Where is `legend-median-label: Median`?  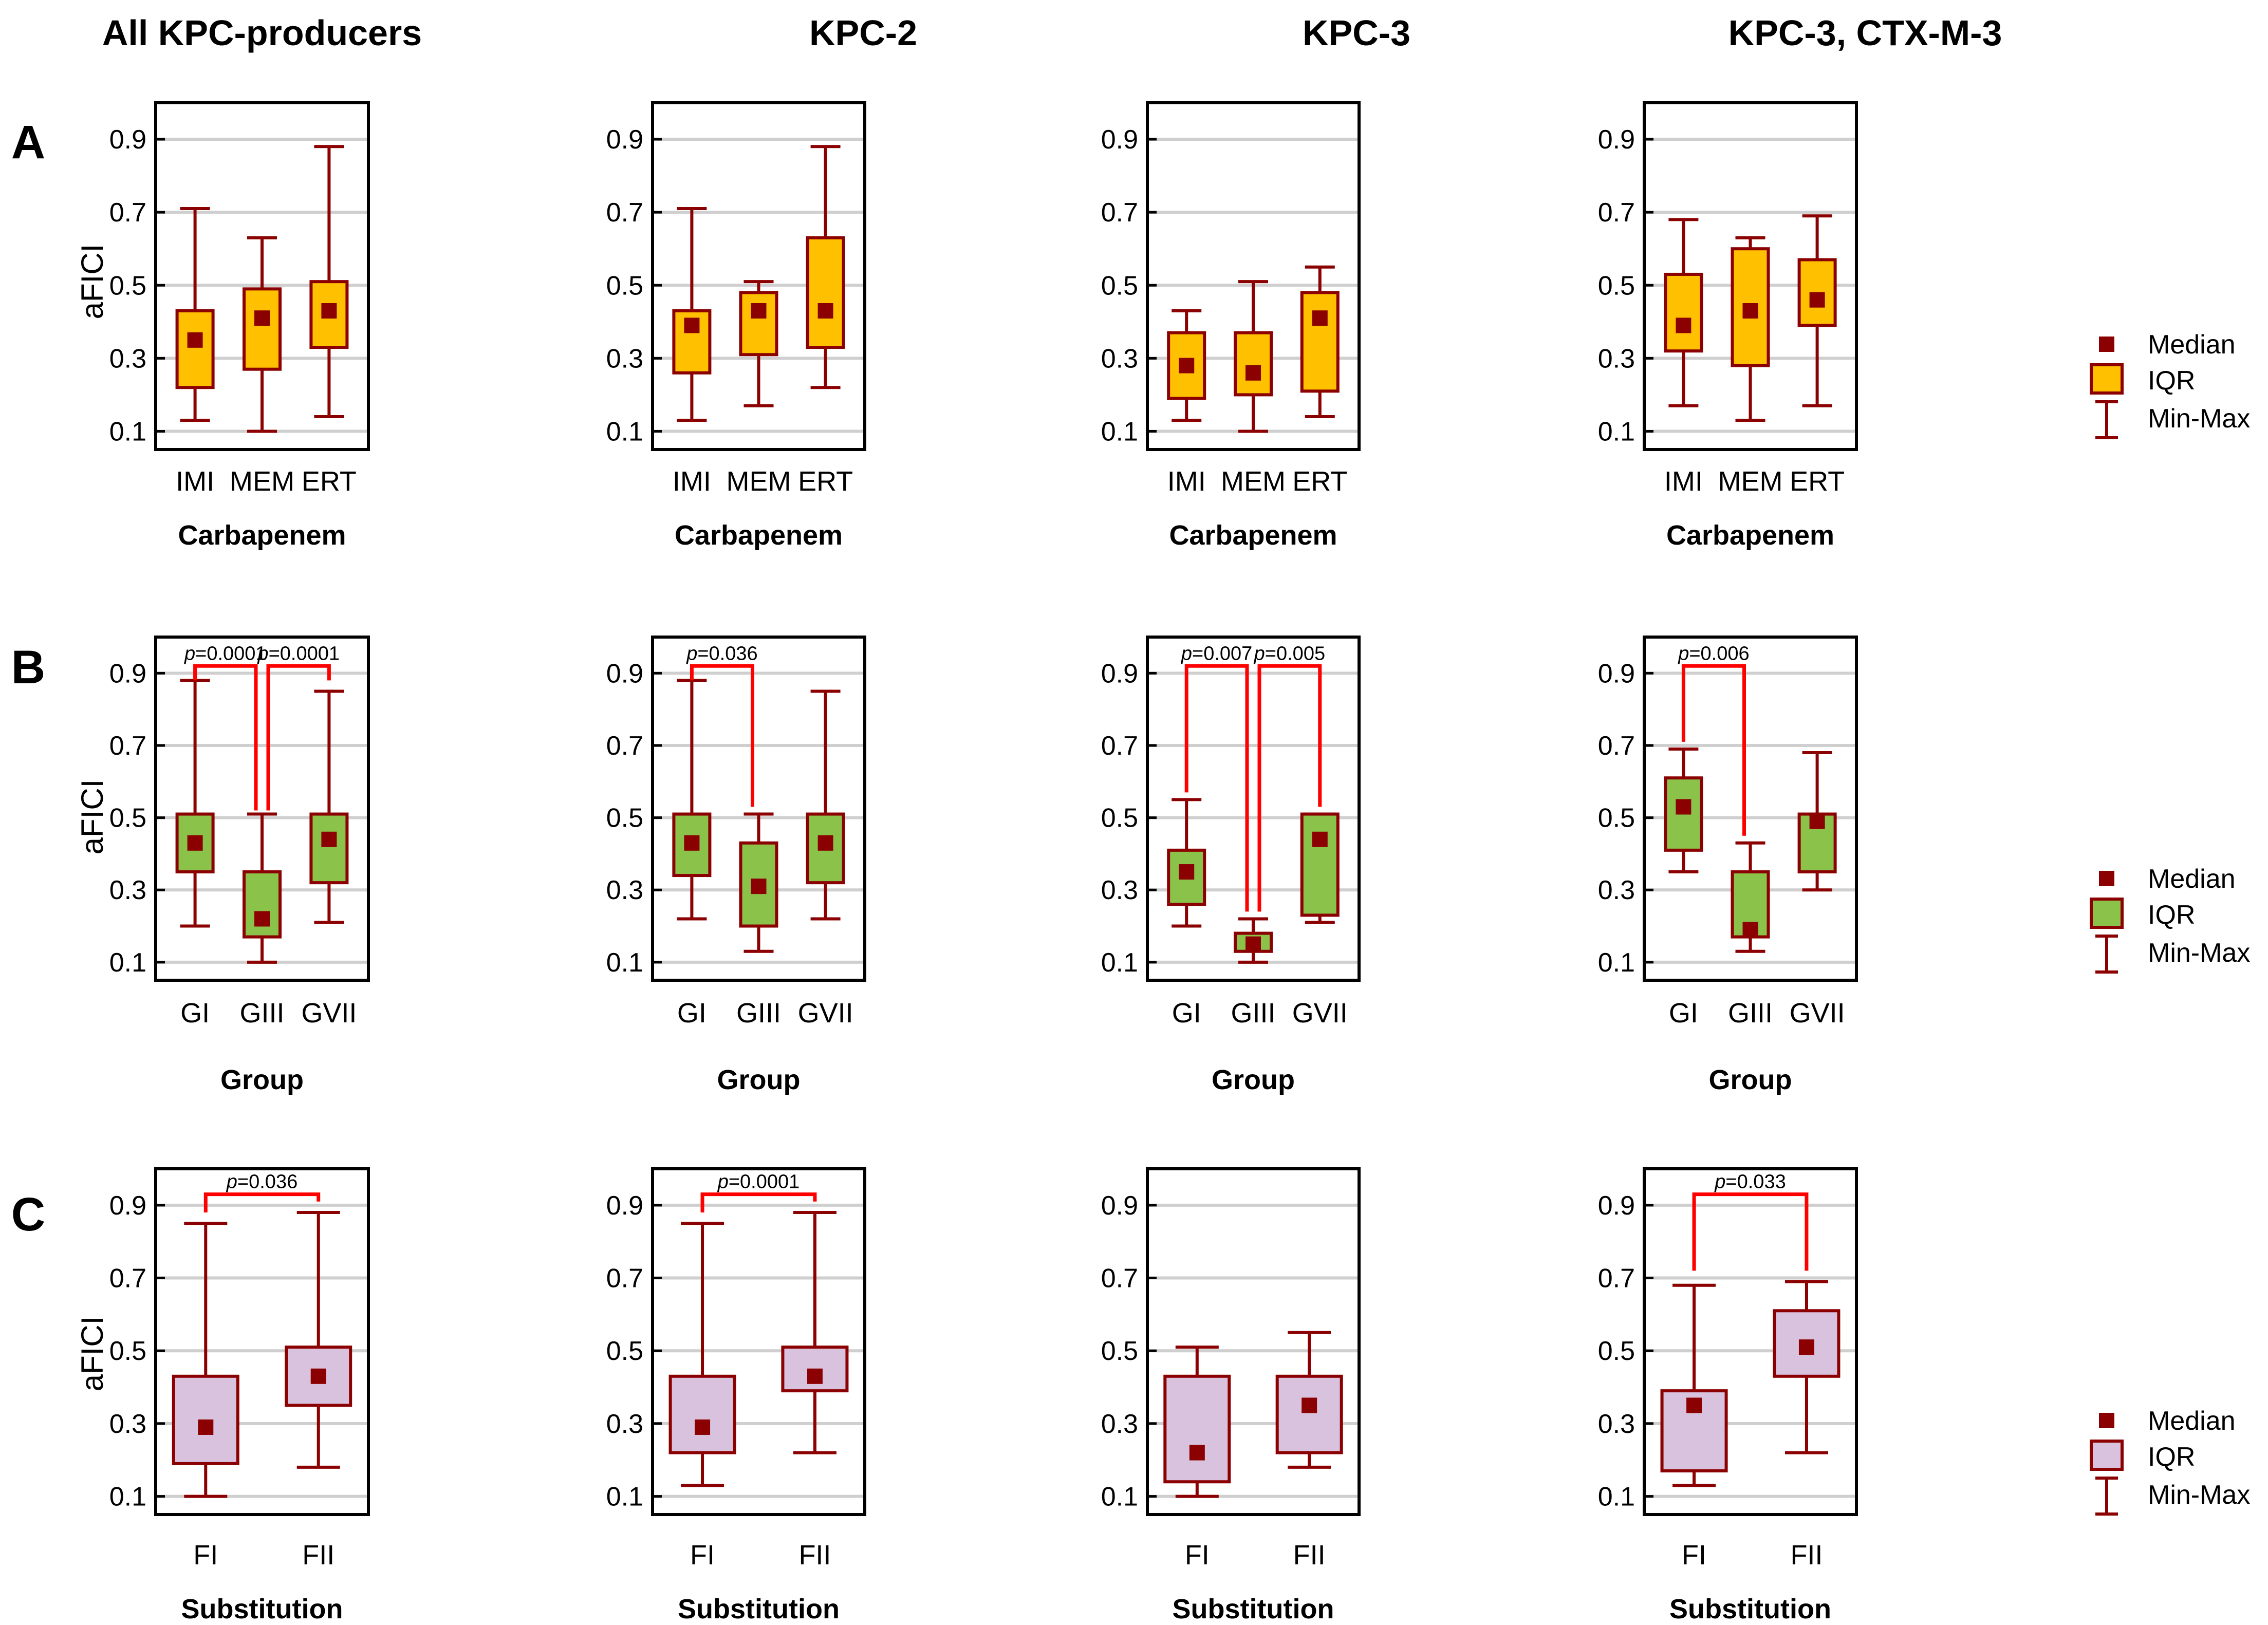 legend-median-label: Median is located at coordinates (2192, 345).